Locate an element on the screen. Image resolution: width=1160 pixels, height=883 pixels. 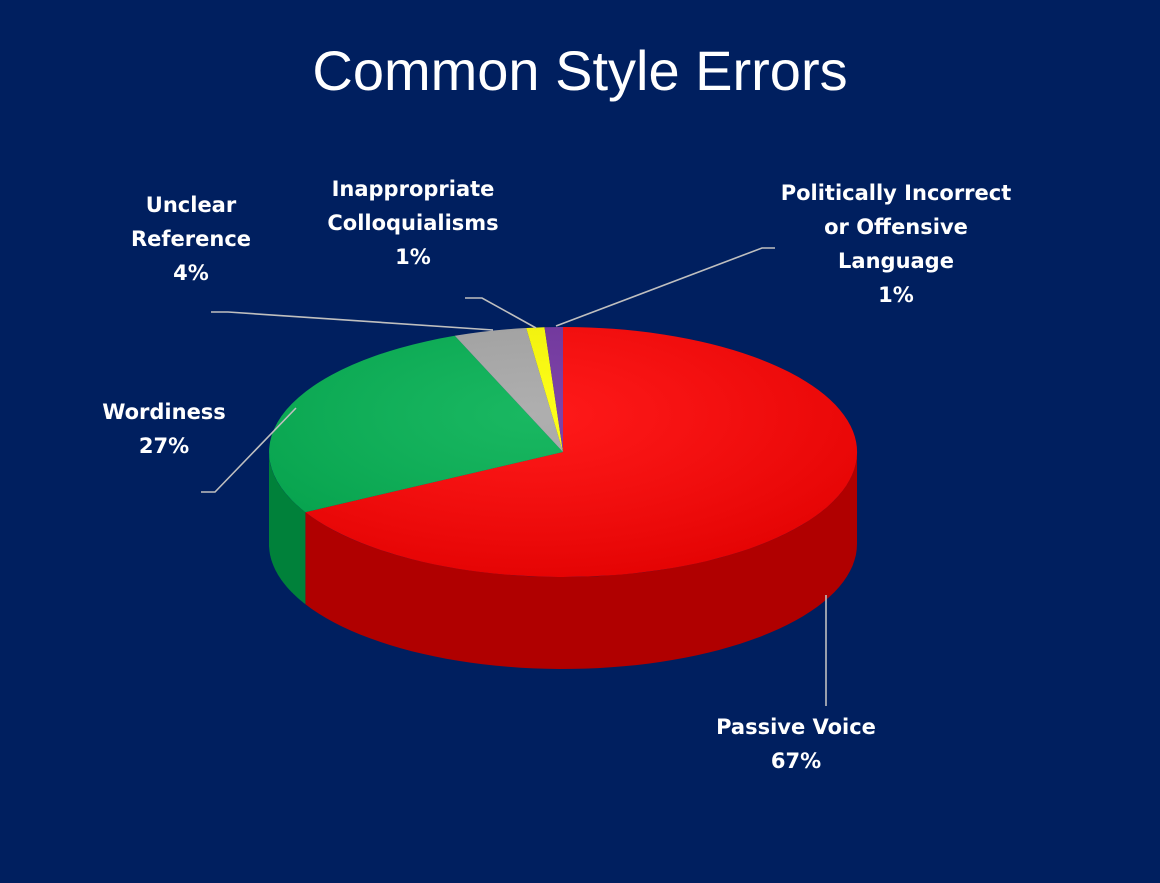
data-label-text: Unclear is located at coordinates (191, 205).